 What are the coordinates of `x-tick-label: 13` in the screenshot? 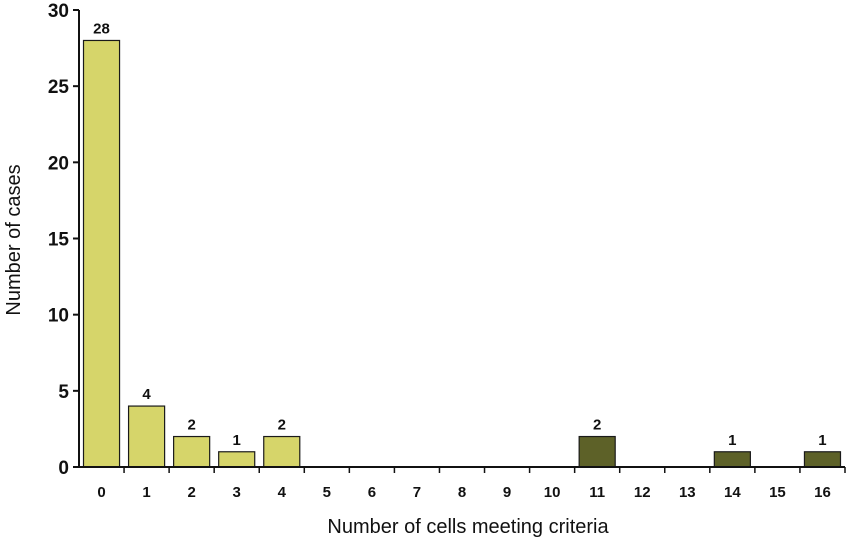 It's located at (687, 492).